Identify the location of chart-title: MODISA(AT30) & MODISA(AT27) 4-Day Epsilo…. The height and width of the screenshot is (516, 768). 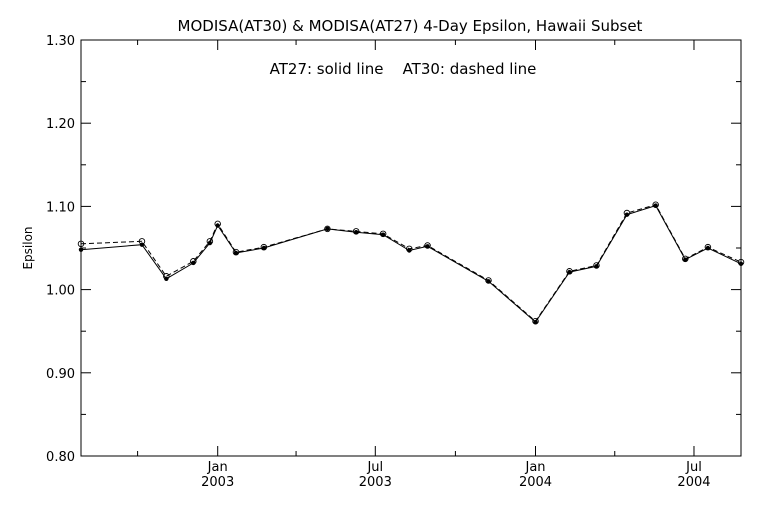
(410, 26).